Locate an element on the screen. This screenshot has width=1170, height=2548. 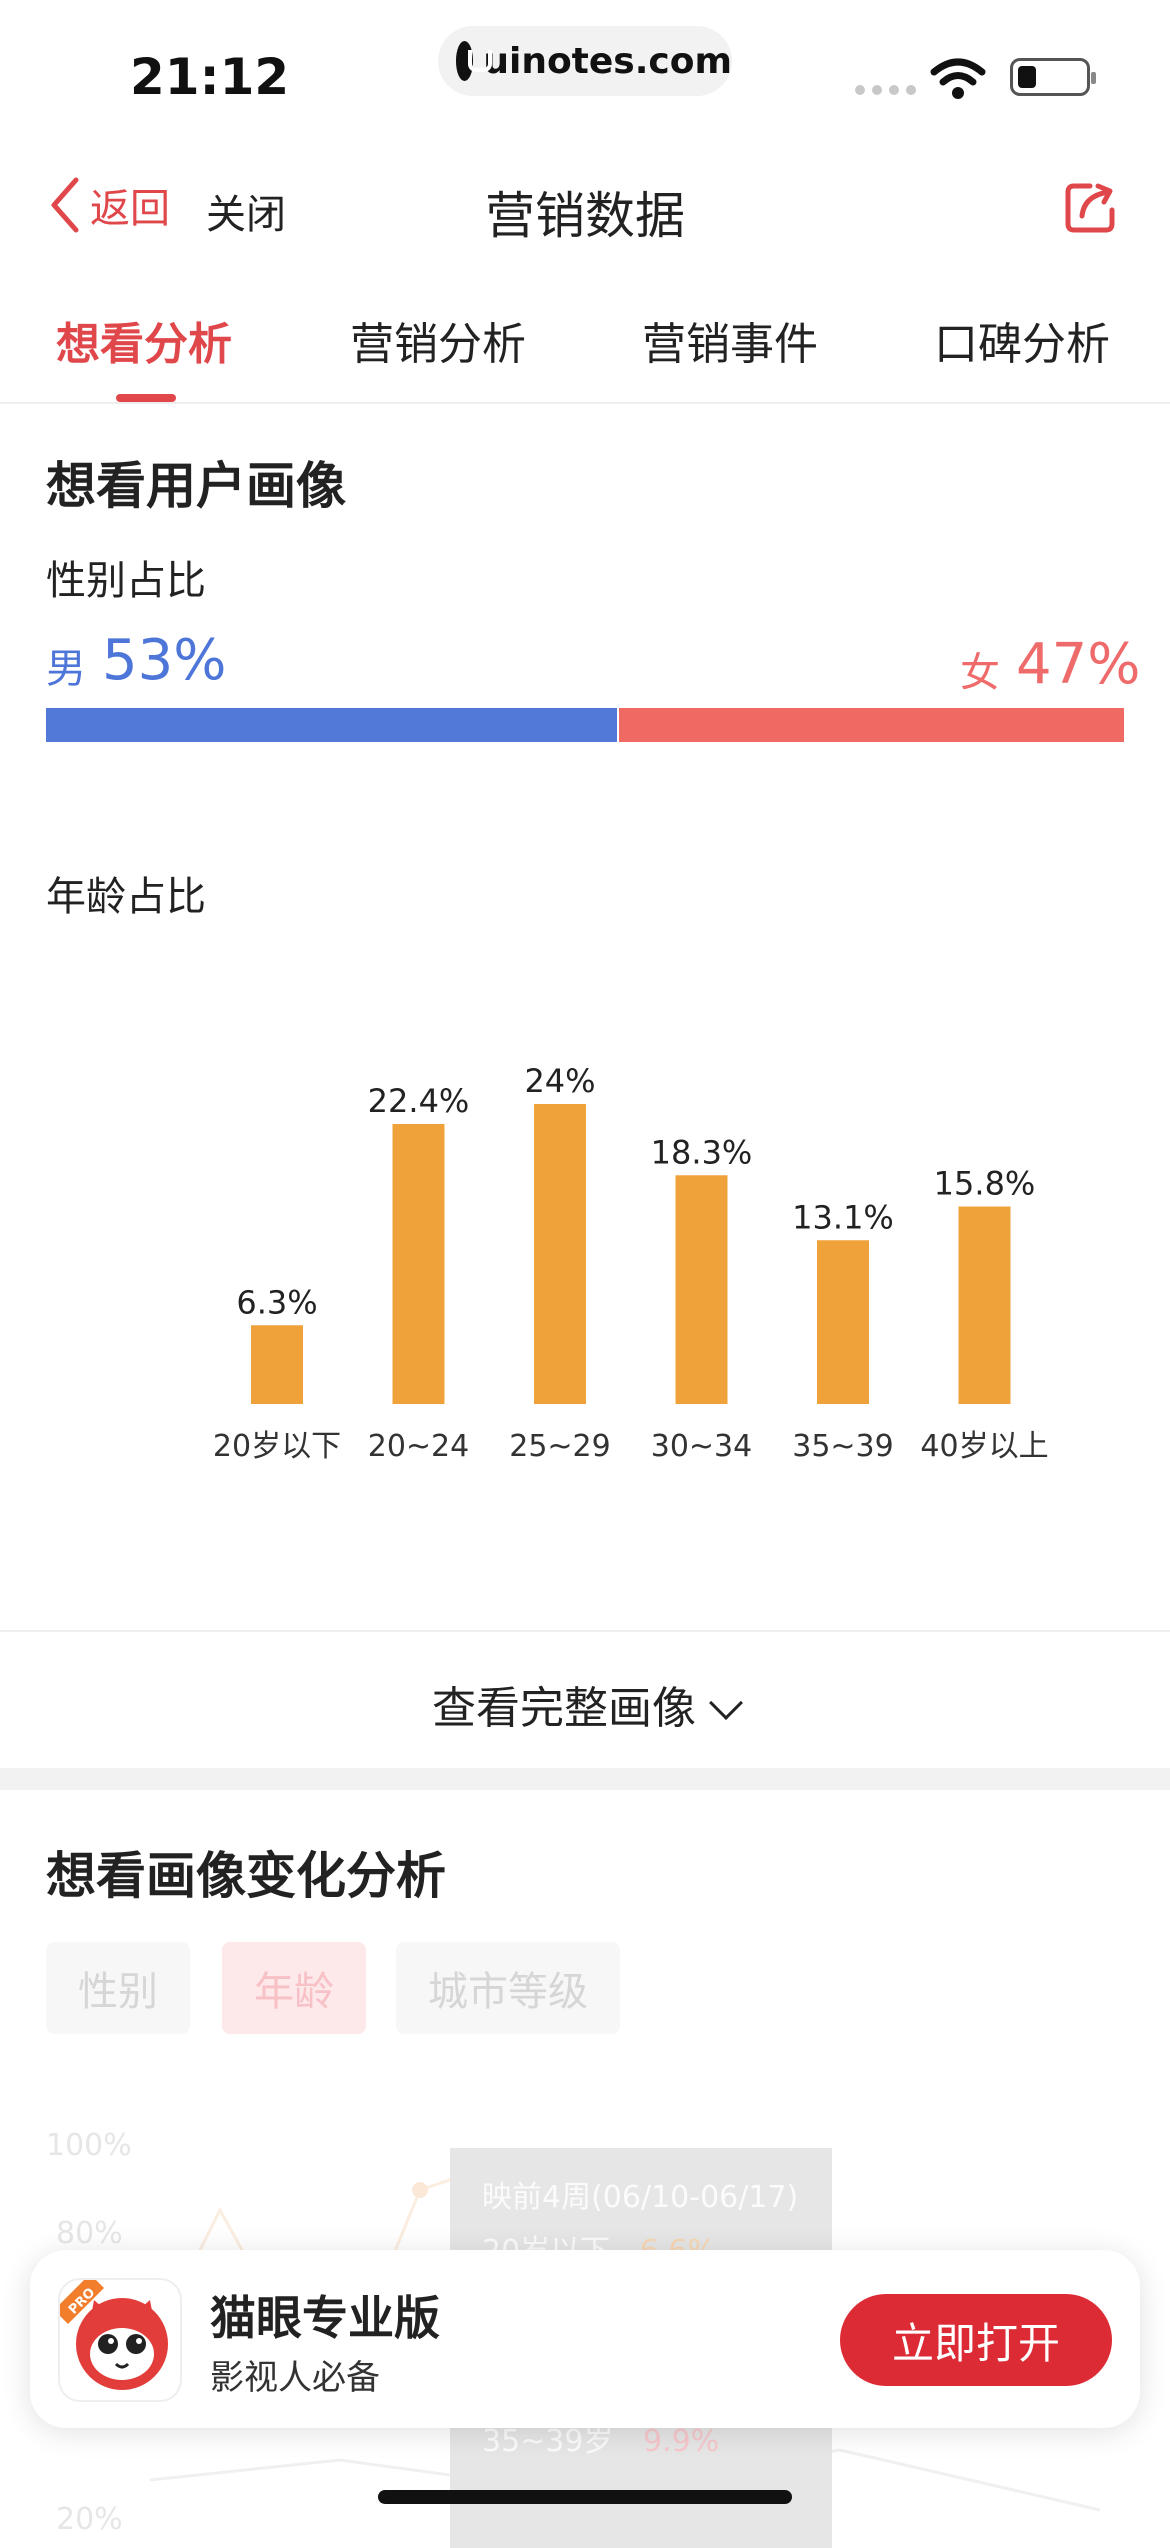
url-pill: uinotes.com is located at coordinates (585, 61).